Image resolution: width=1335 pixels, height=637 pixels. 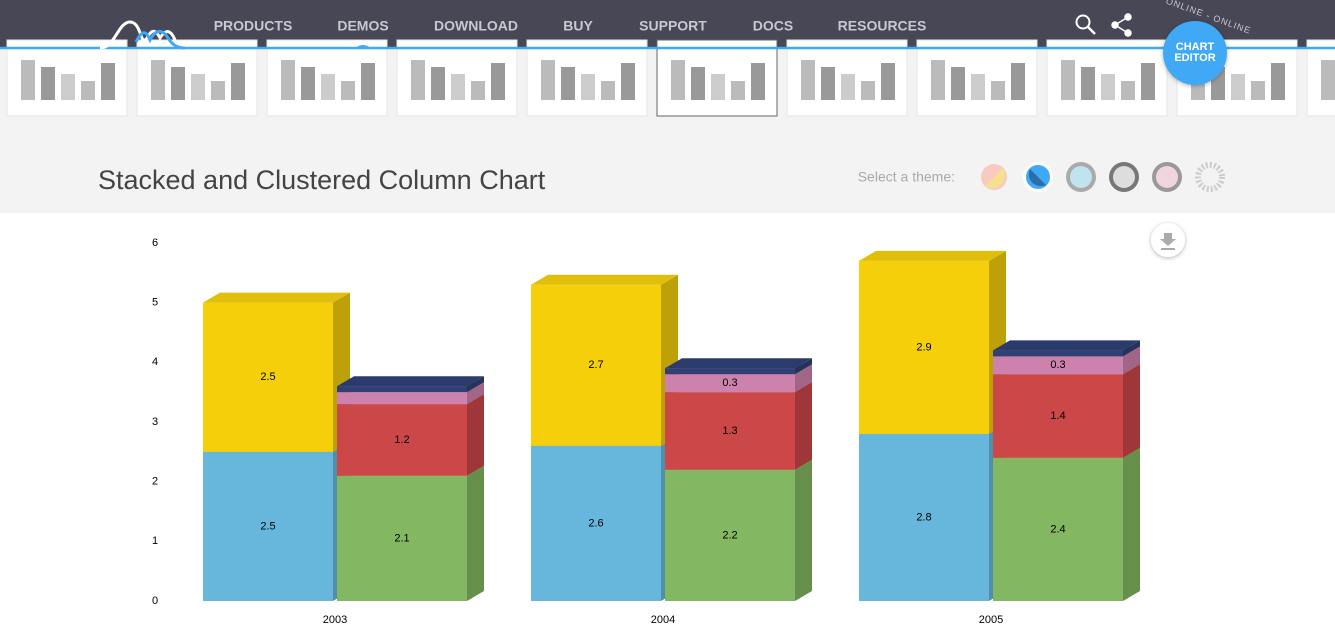 I want to click on logo, so click(x=140, y=35).